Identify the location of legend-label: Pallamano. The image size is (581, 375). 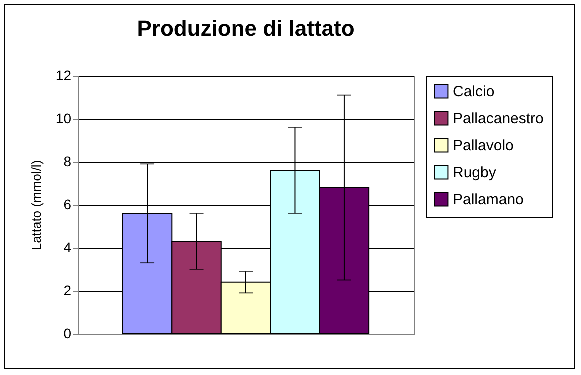
(488, 200).